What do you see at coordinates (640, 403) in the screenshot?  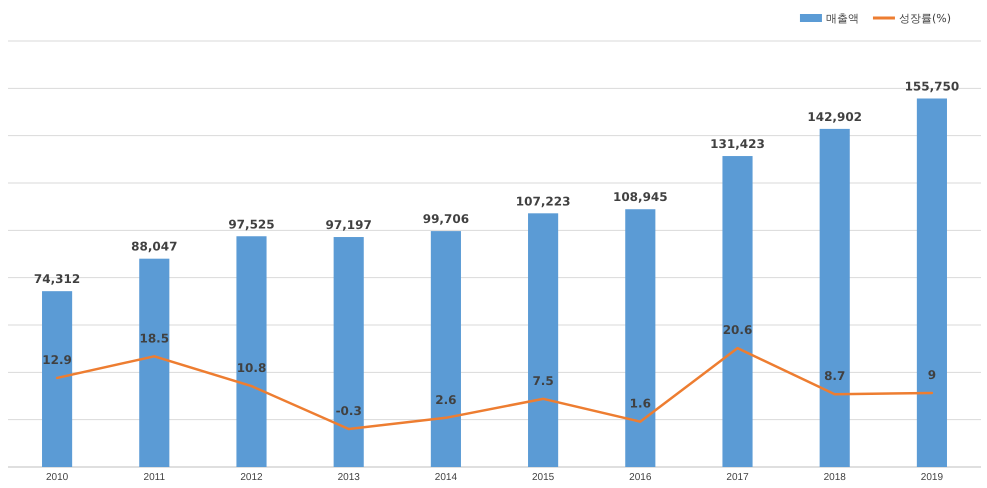 I see `data-label: 1.6` at bounding box center [640, 403].